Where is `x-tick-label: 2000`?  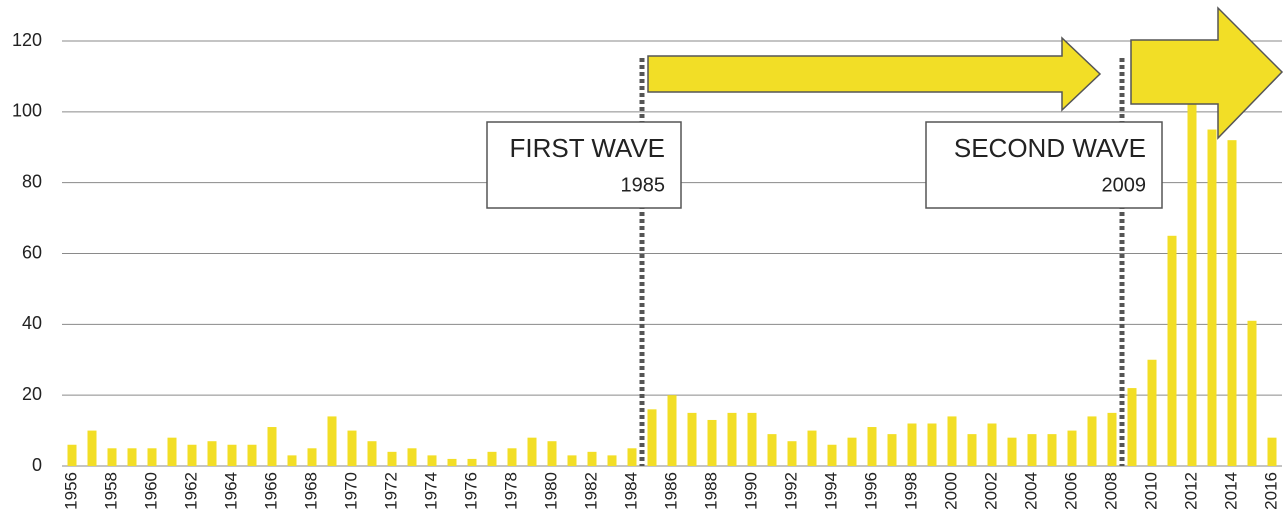
x-tick-label: 2000 is located at coordinates (950, 491).